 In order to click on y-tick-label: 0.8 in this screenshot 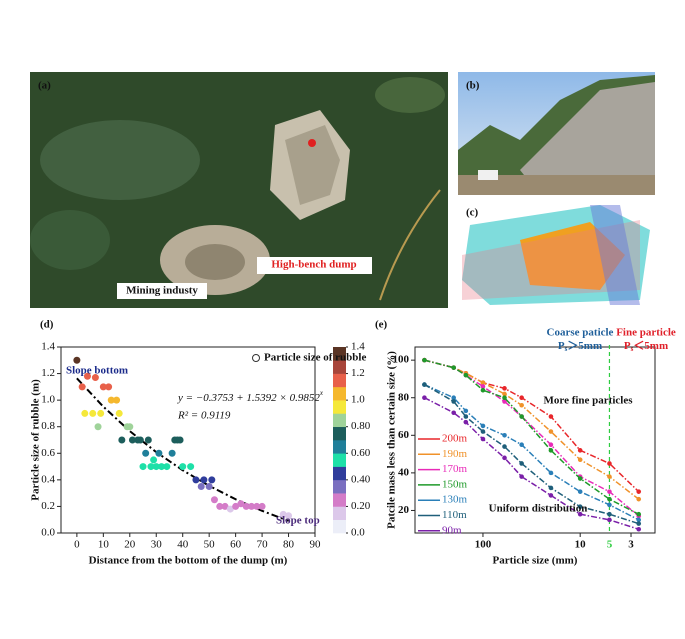, I will do `click(48, 426)`.